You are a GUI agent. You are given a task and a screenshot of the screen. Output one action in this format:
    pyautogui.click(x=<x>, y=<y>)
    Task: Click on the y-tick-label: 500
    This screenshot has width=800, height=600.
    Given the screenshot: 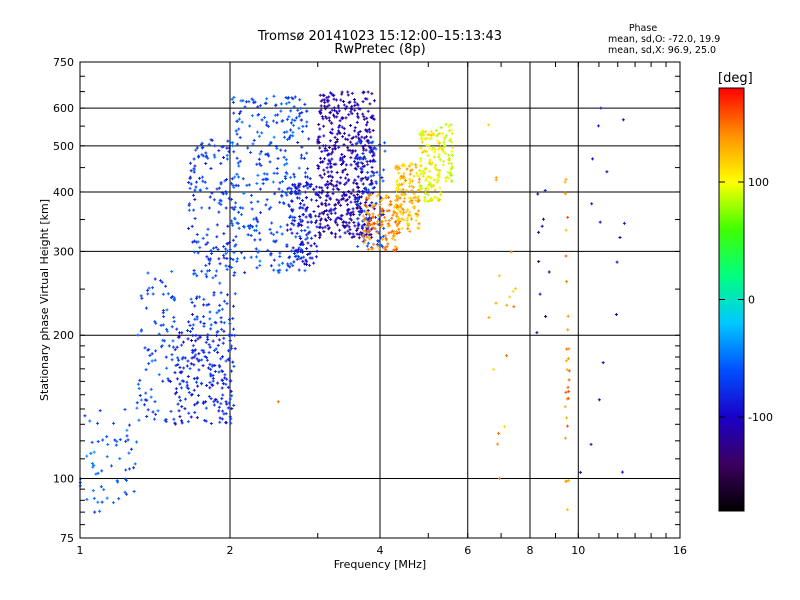 What is the action you would take?
    pyautogui.click(x=63, y=146)
    